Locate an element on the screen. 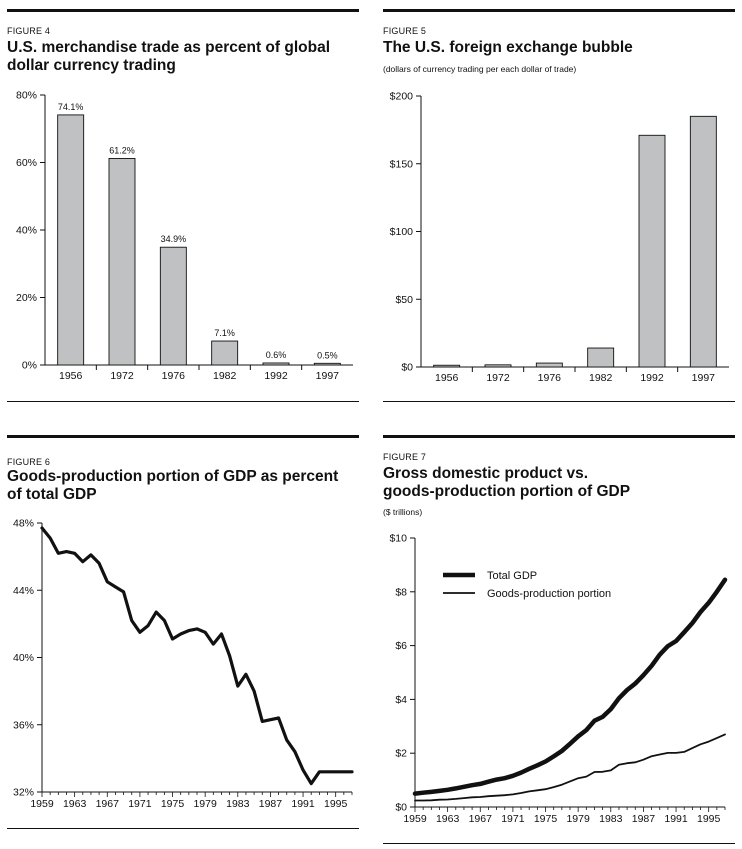  title-line: The U.S. foreign exchange bubble is located at coordinates (508, 47).